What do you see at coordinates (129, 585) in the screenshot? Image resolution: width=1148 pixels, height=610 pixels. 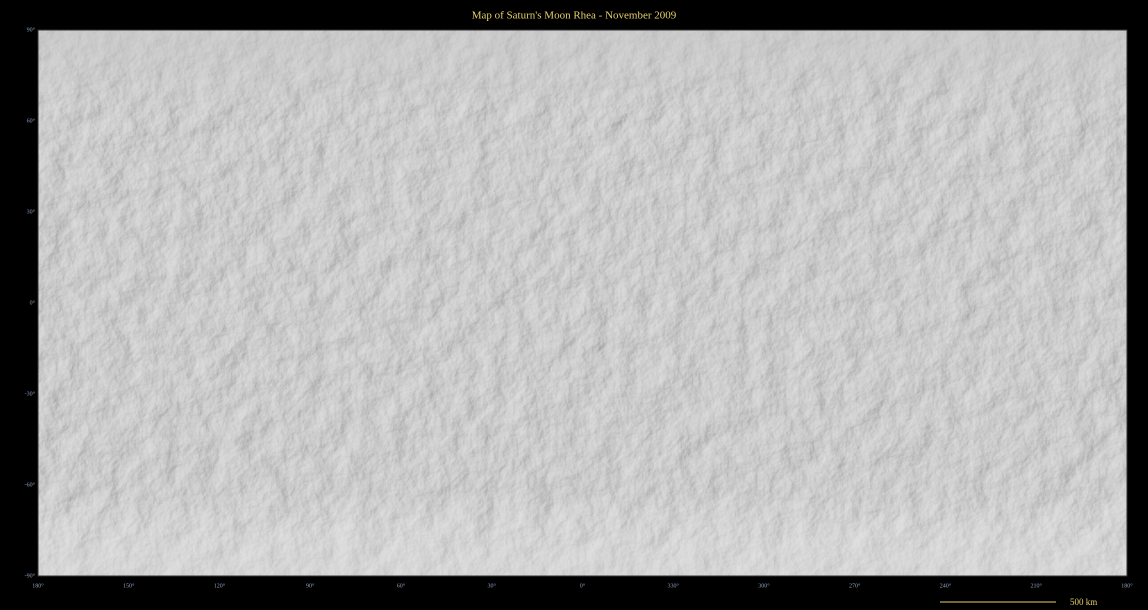 I see `longitude-label: 150°` at bounding box center [129, 585].